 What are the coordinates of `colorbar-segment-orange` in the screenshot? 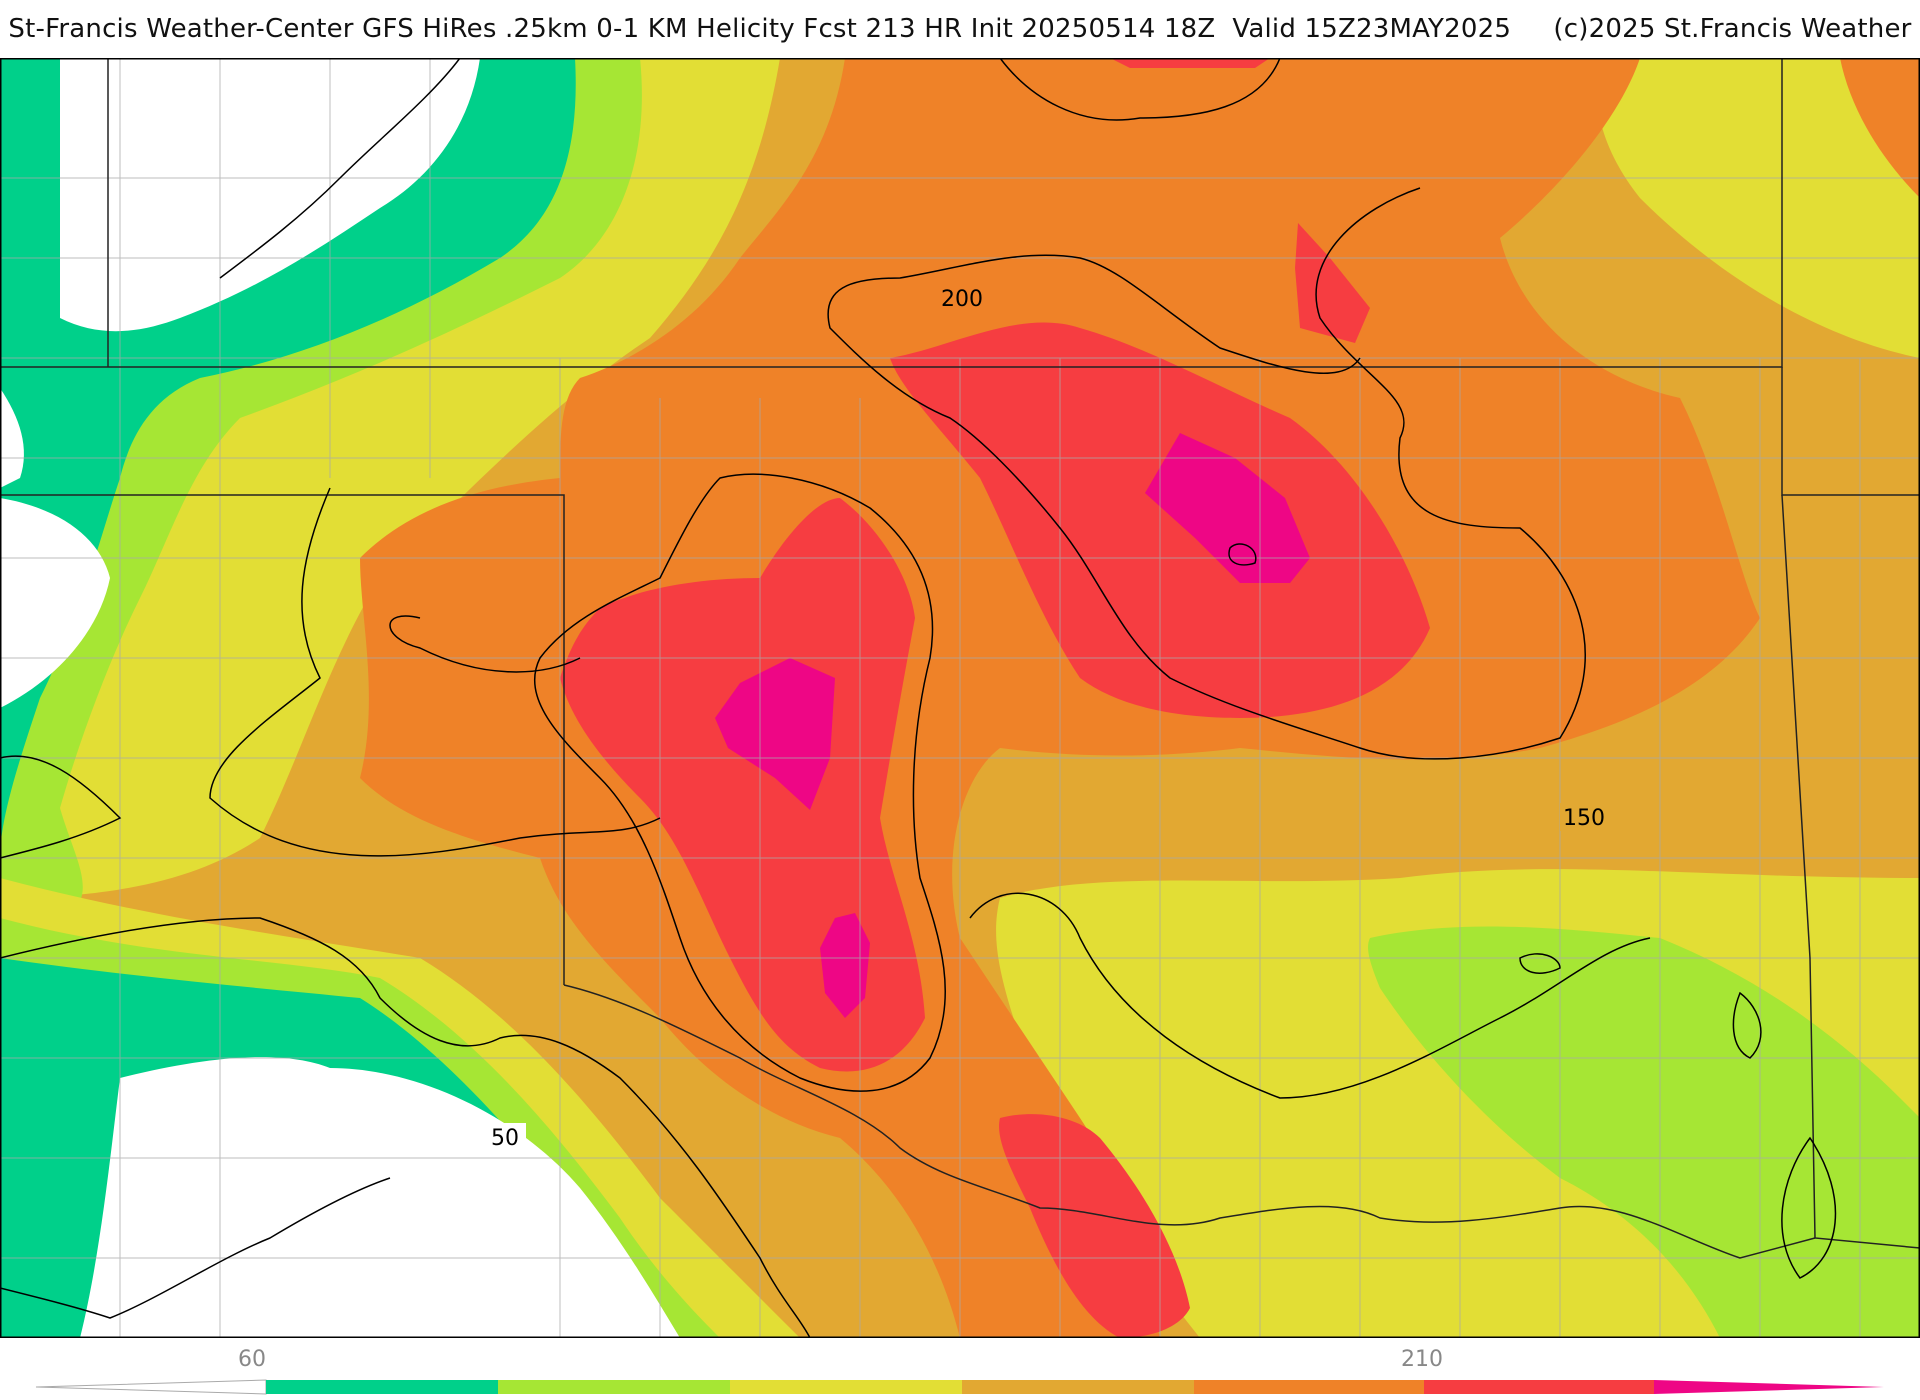 It's located at (1309, 1387).